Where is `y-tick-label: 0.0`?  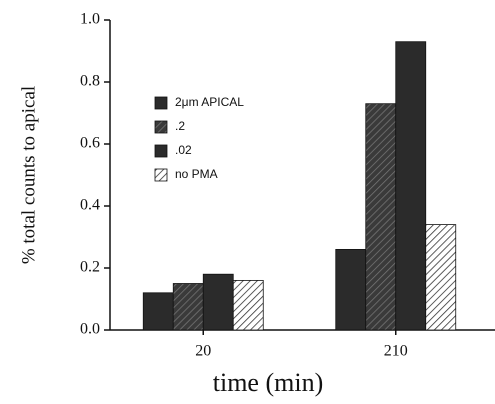
y-tick-label: 0.0 is located at coordinates (90, 329).